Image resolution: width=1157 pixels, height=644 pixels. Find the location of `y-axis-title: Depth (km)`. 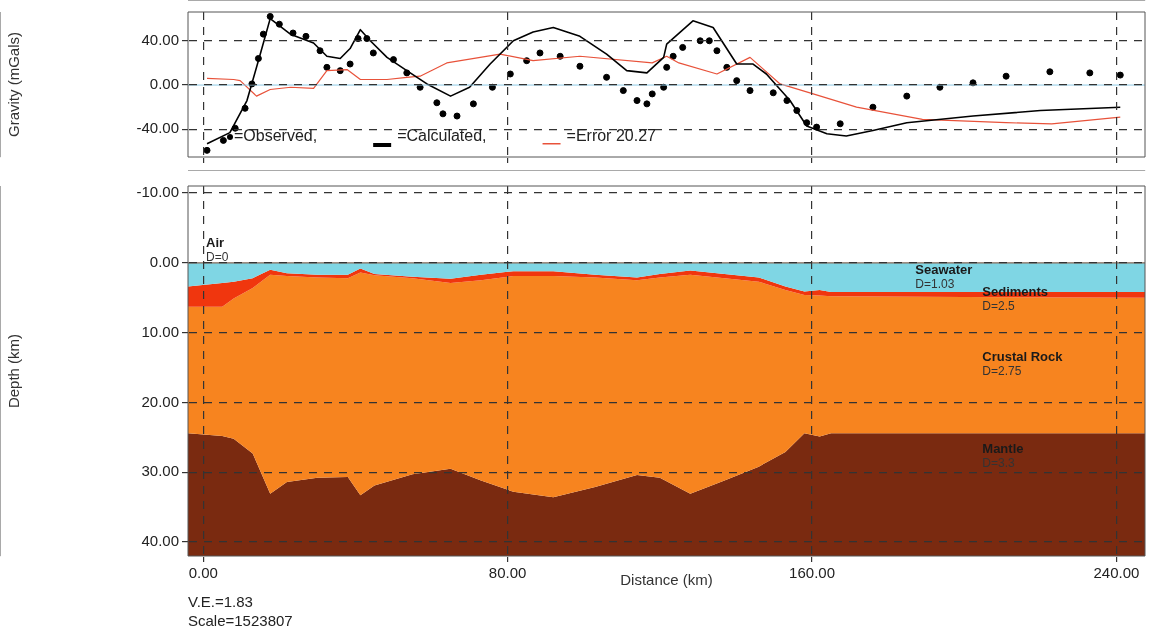

y-axis-title: Depth (km) is located at coordinates (14, 371).